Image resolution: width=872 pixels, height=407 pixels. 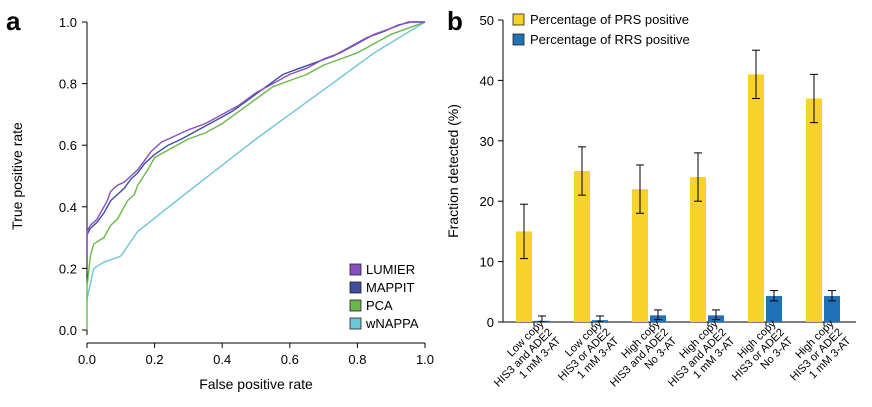 What do you see at coordinates (357, 359) in the screenshot?
I see `roc-x-tick-label: 0.8` at bounding box center [357, 359].